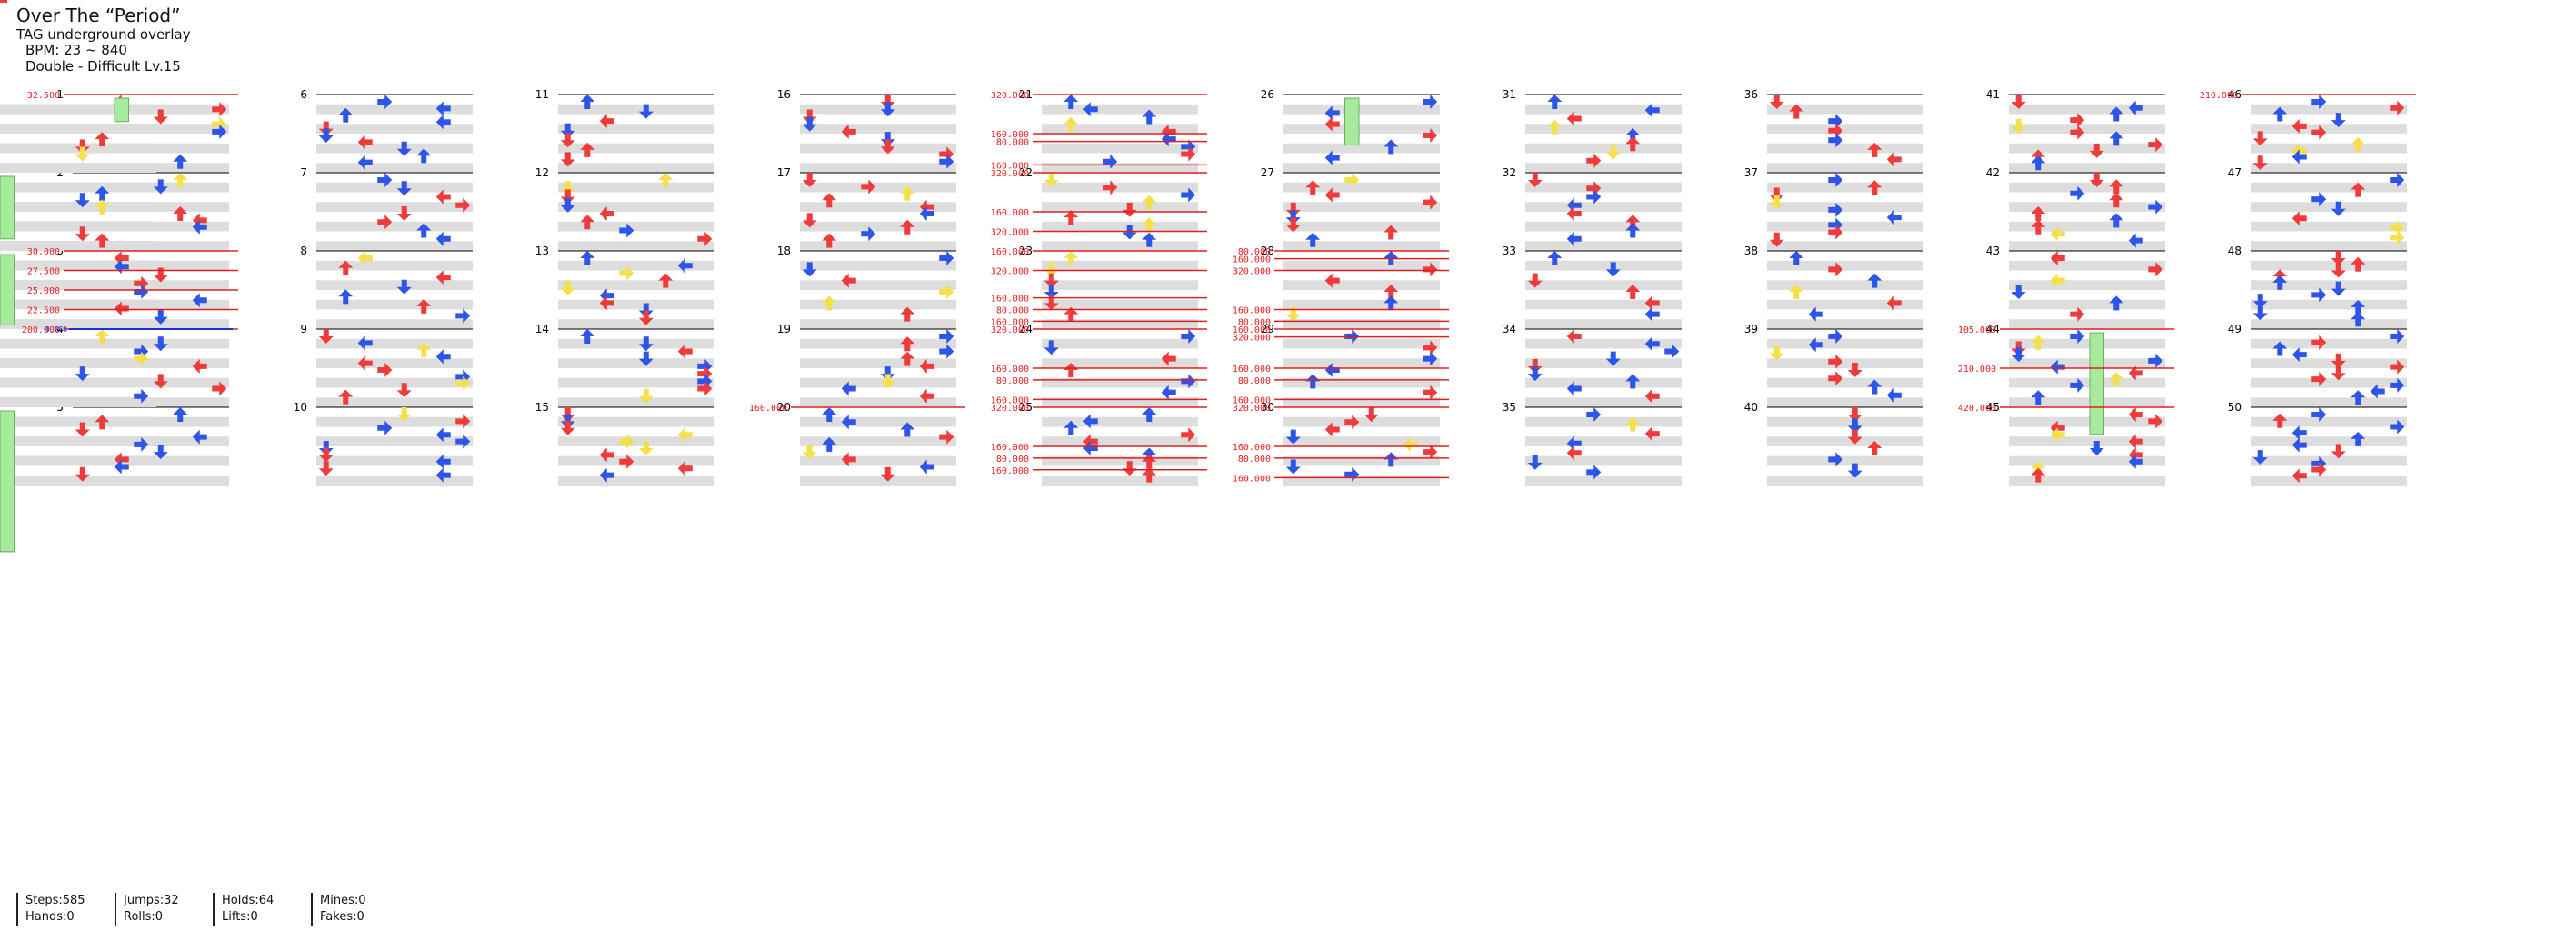 The width and height of the screenshot is (2576, 931). Describe the element at coordinates (43, 96) in the screenshot. I see `bpm-change-label: 32.500` at that location.